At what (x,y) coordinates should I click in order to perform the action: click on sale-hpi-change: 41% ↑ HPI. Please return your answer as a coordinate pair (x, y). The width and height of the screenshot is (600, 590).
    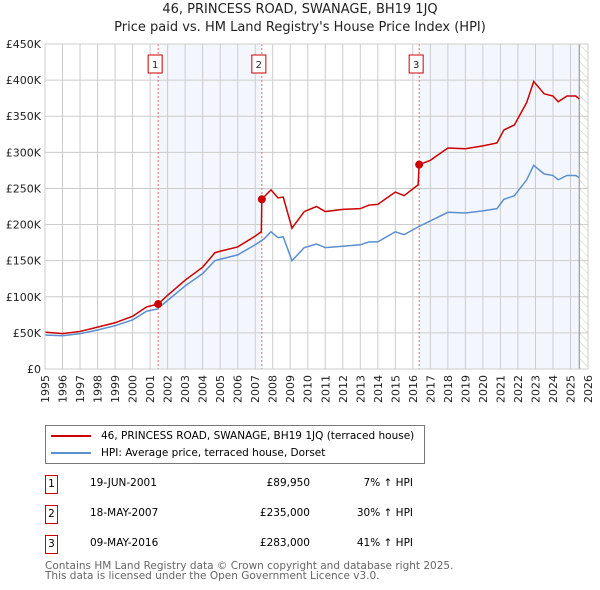
    Looking at the image, I should click on (384, 543).